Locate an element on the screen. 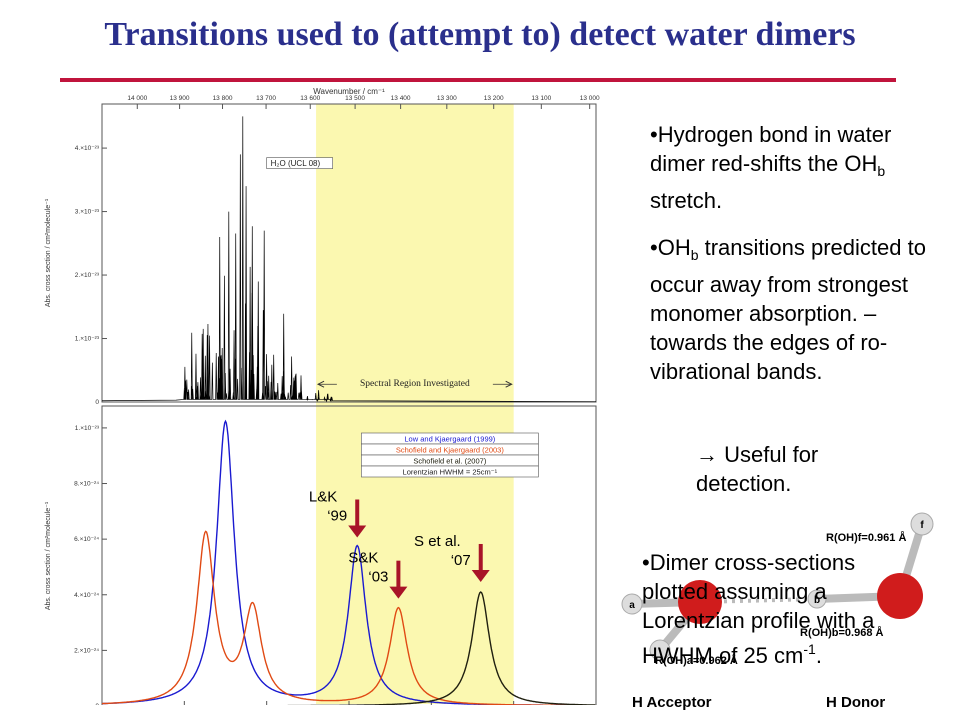 The image size is (960, 720). acceptor-oxygen-atom is located at coordinates (700, 602).